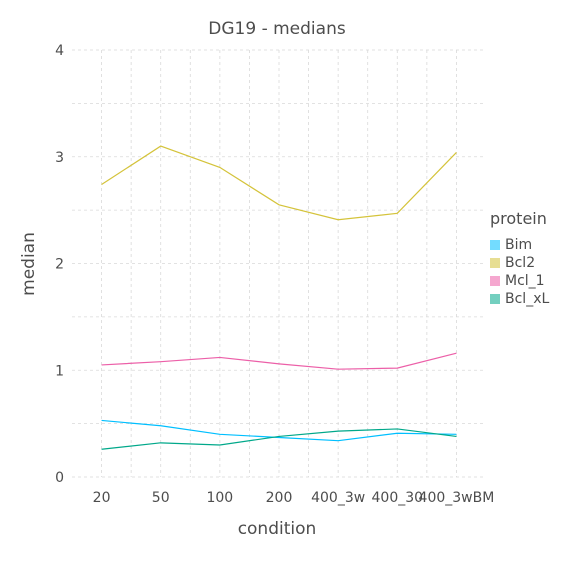 This screenshot has height=567, width=567. I want to click on legend-key-bcl_xl, so click(495, 299).